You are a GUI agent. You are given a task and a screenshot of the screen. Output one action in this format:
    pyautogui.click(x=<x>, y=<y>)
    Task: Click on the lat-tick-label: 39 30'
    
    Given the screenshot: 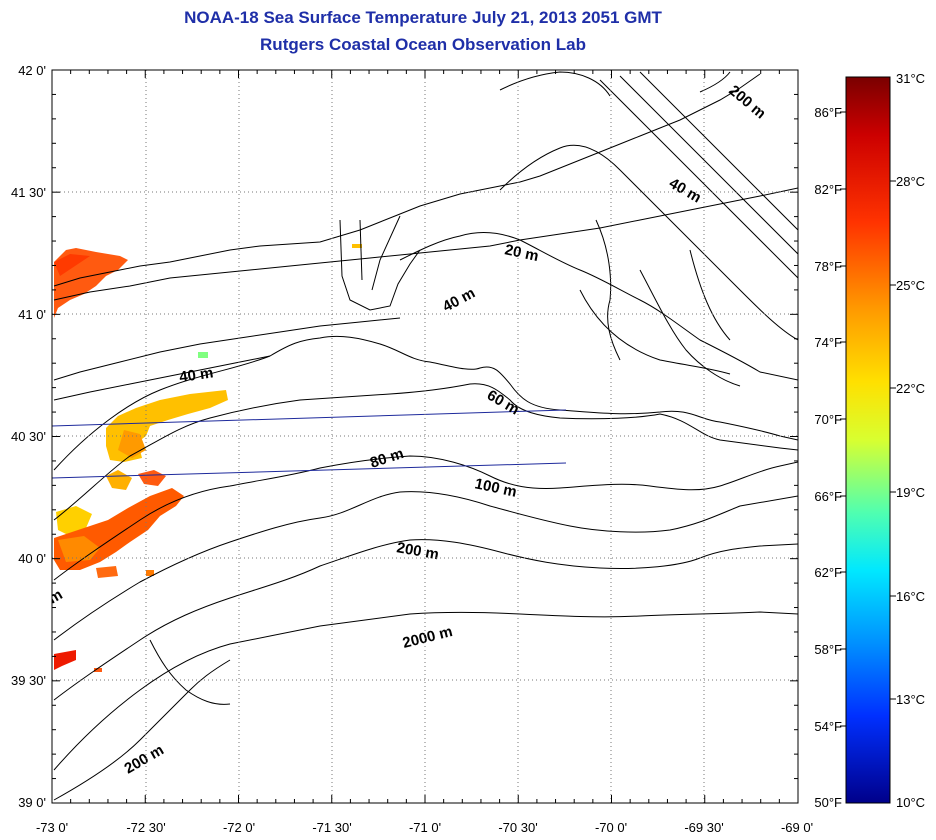 What is the action you would take?
    pyautogui.click(x=28, y=680)
    